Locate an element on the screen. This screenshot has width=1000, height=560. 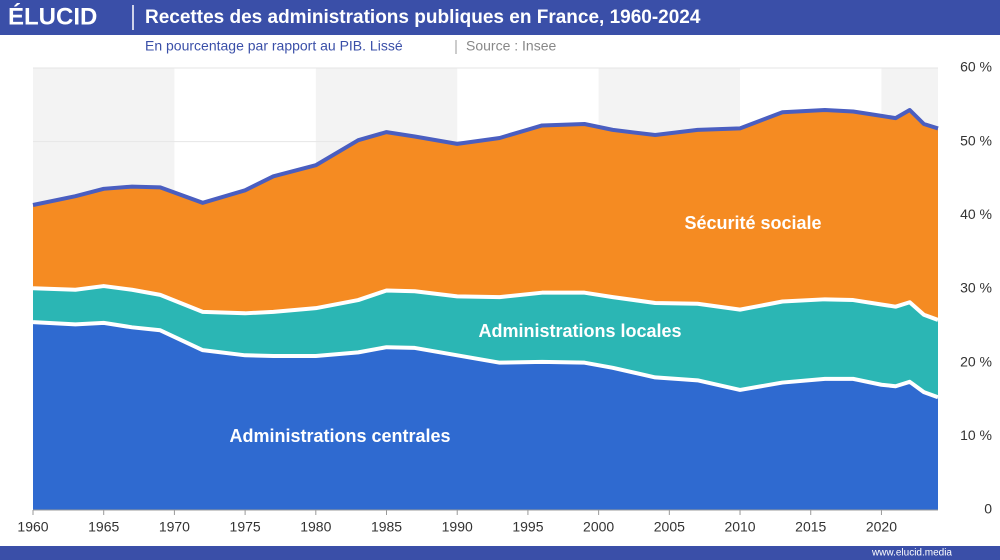
x-tick-label: 2010 is located at coordinates (739, 527).